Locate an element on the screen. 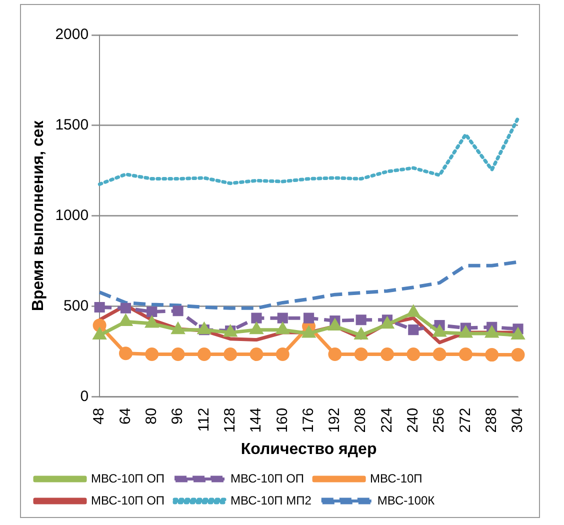 The width and height of the screenshot is (564, 525). x-tick-label: 96 is located at coordinates (177, 416).